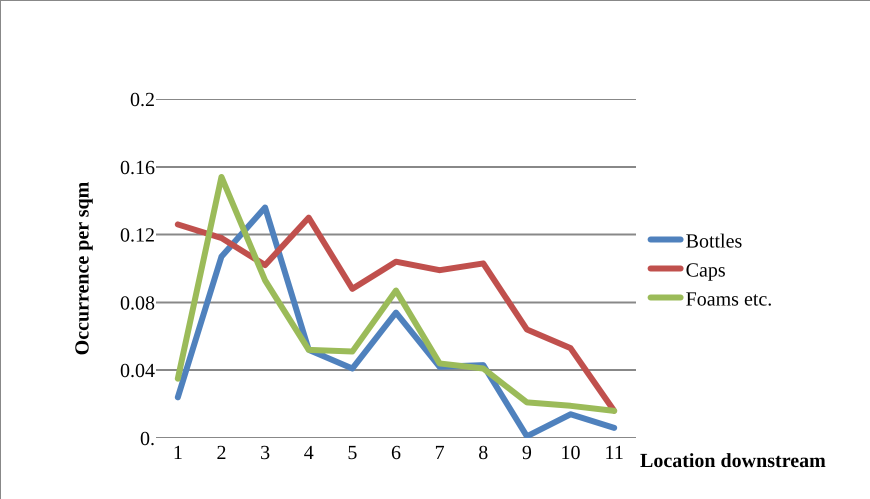 This screenshot has width=870, height=499. What do you see at coordinates (570, 453) in the screenshot?
I see `x-tick-label: 10` at bounding box center [570, 453].